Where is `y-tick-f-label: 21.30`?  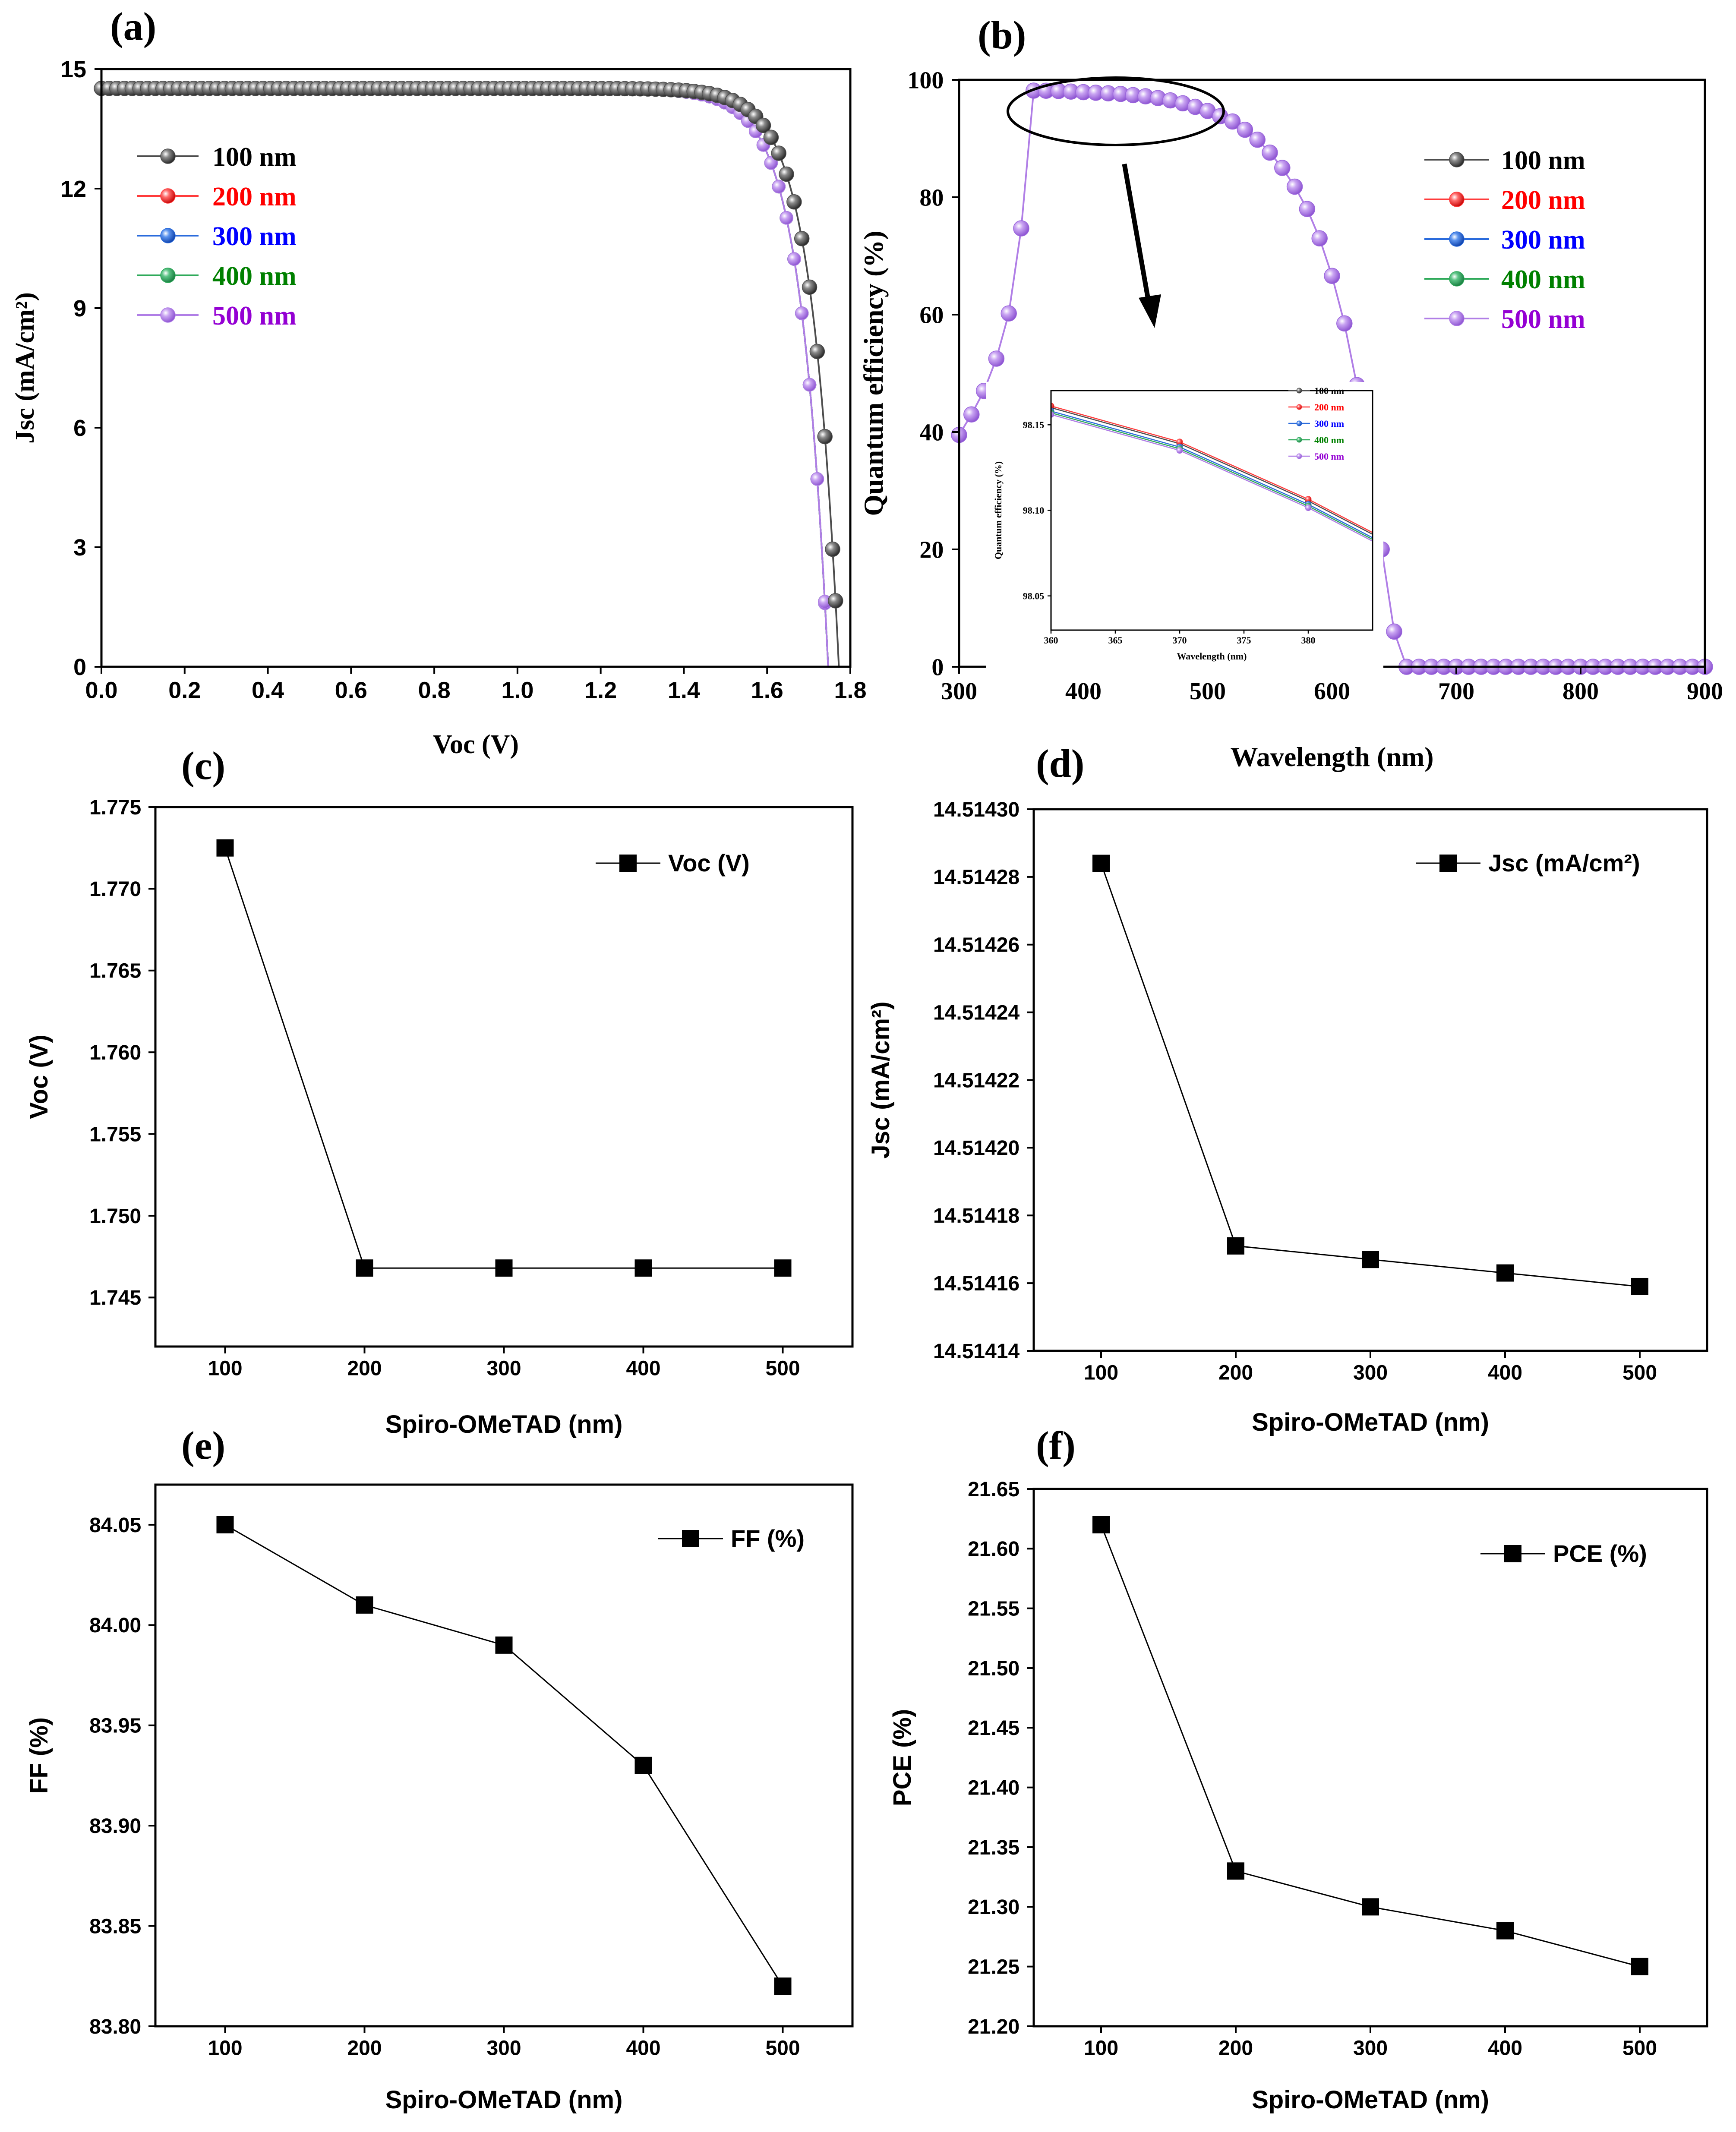 y-tick-f-label: 21.30 is located at coordinates (994, 1907).